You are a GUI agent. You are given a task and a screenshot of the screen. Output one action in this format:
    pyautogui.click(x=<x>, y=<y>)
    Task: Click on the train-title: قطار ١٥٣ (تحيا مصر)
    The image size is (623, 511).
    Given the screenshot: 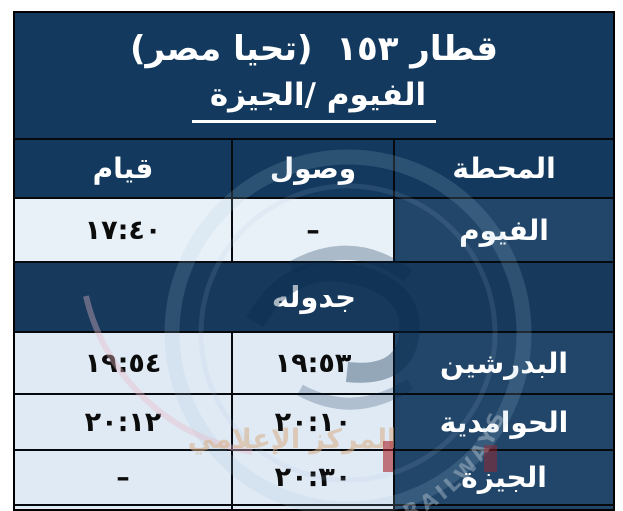 What is the action you would take?
    pyautogui.click(x=314, y=48)
    